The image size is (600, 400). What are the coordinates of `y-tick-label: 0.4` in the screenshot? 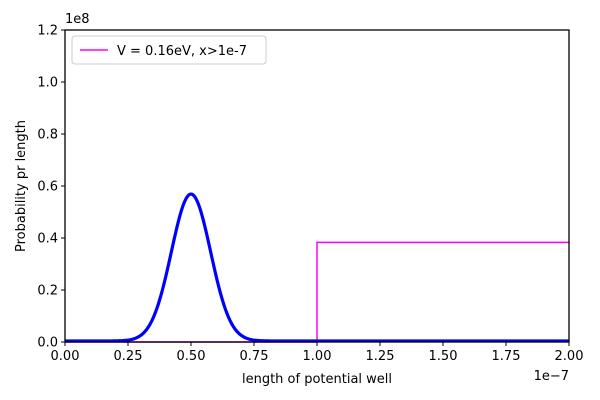 It's located at (47, 239).